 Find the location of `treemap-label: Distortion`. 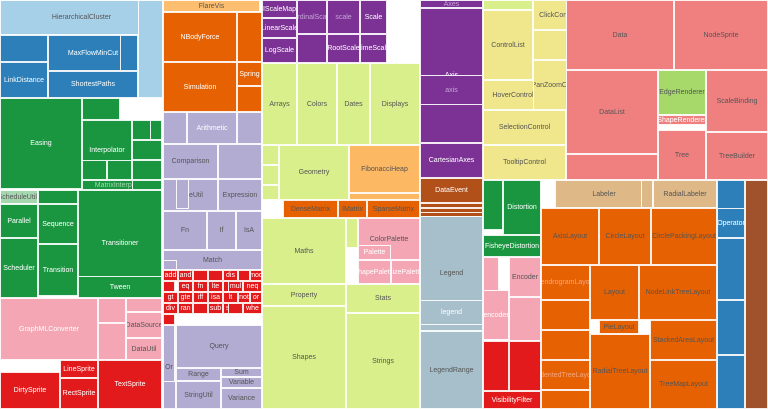

treemap-label: Distortion is located at coordinates (522, 207).